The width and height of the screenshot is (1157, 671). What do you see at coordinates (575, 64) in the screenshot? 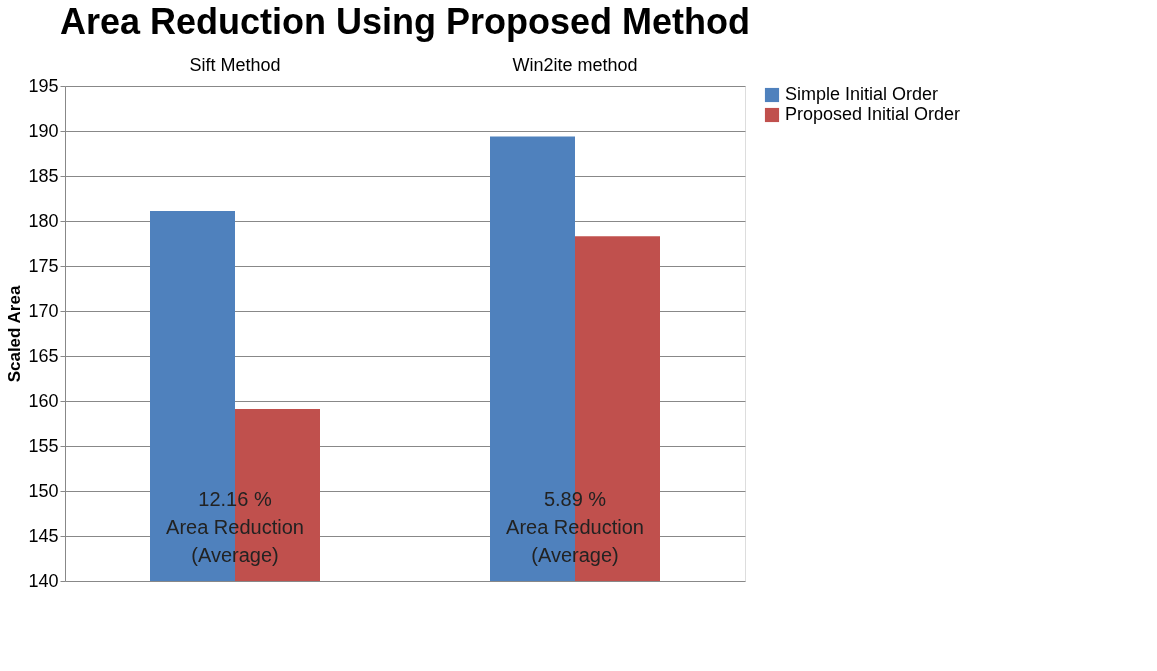
I see `x-tick-label: Win2ite method` at bounding box center [575, 64].